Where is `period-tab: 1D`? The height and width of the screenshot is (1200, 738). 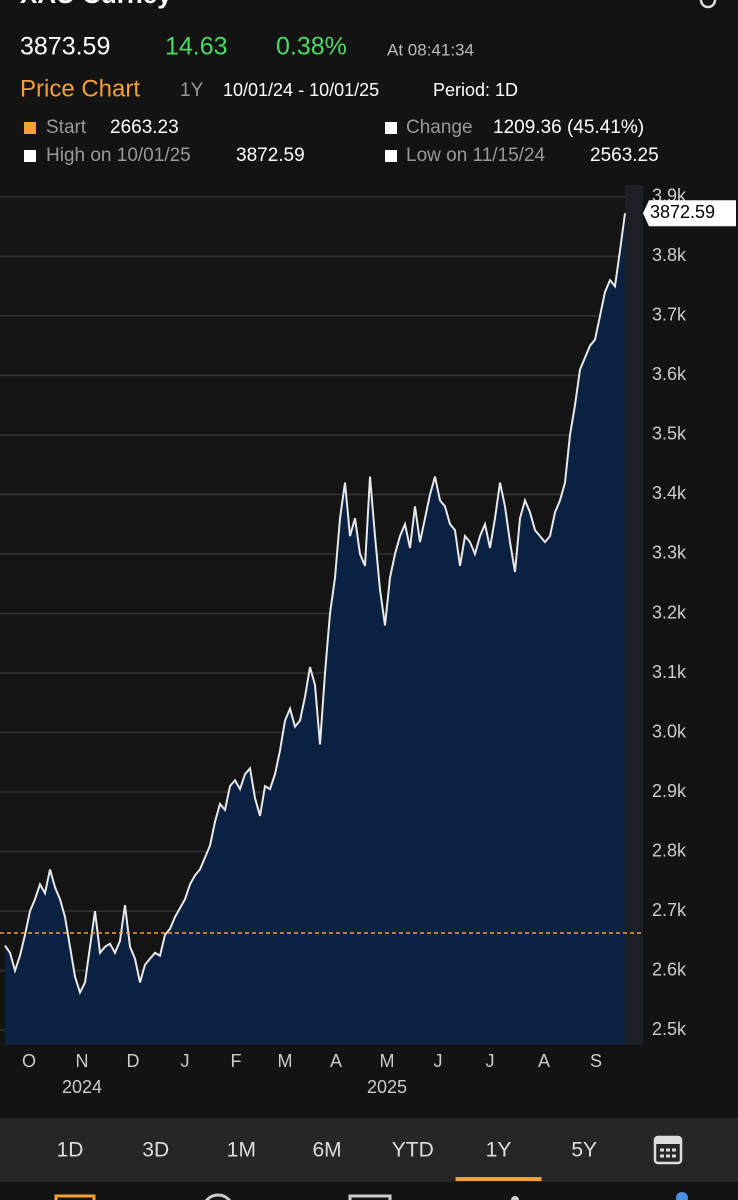 period-tab: 1D is located at coordinates (70, 1150).